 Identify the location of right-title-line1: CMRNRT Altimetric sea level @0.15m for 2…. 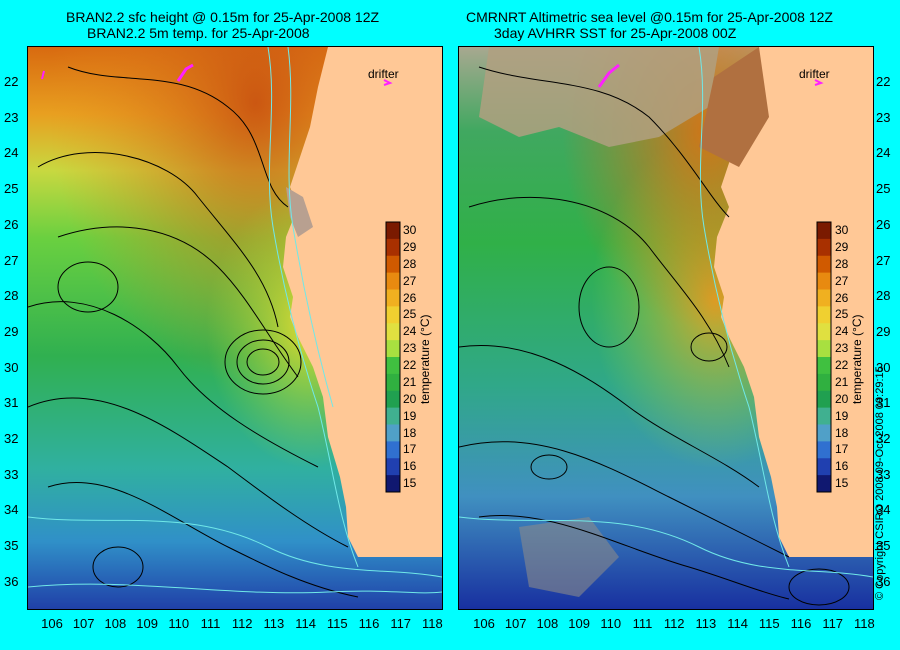
(649, 17).